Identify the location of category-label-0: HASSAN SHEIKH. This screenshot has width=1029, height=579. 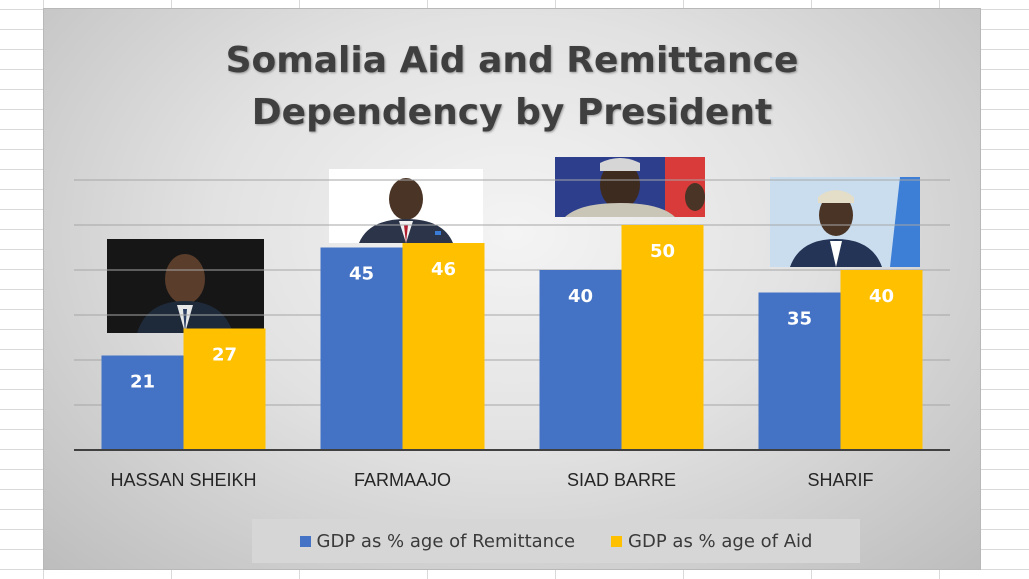
(183, 480).